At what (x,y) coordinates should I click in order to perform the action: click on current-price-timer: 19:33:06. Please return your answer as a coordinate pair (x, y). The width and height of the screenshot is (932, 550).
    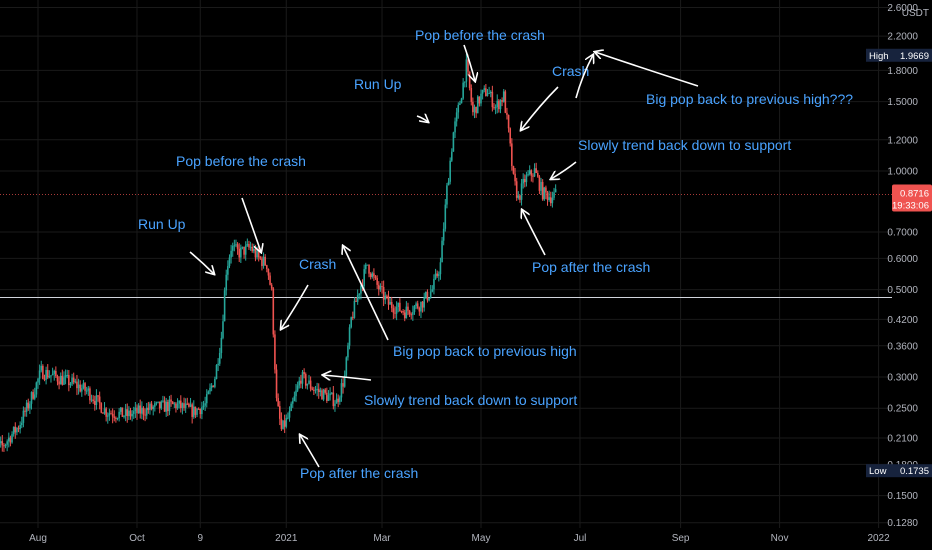
    Looking at the image, I should click on (910, 206).